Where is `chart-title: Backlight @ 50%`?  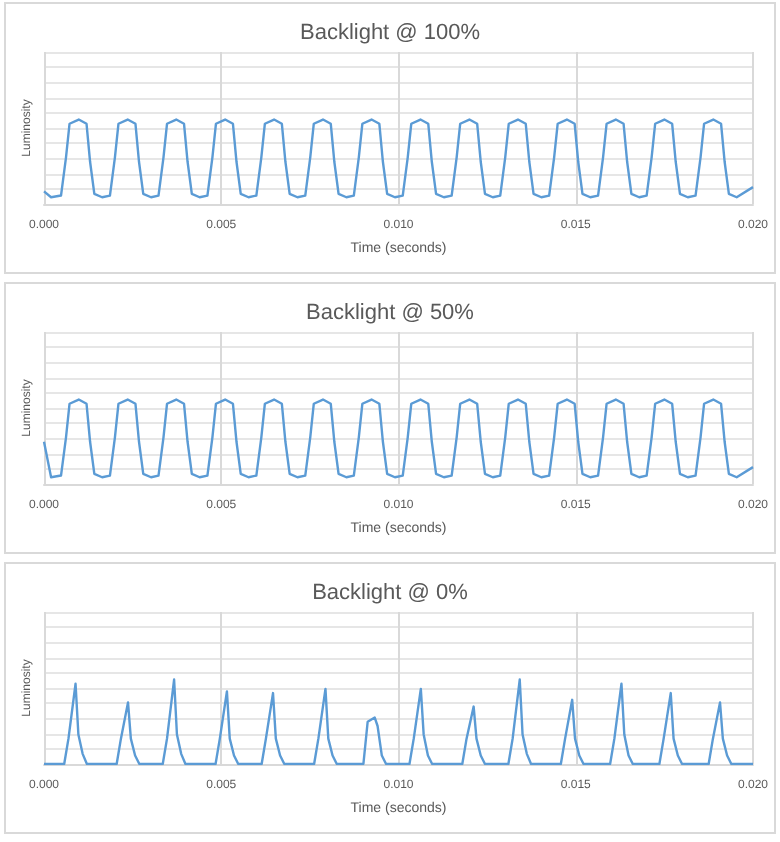 chart-title: Backlight @ 50% is located at coordinates (390, 313).